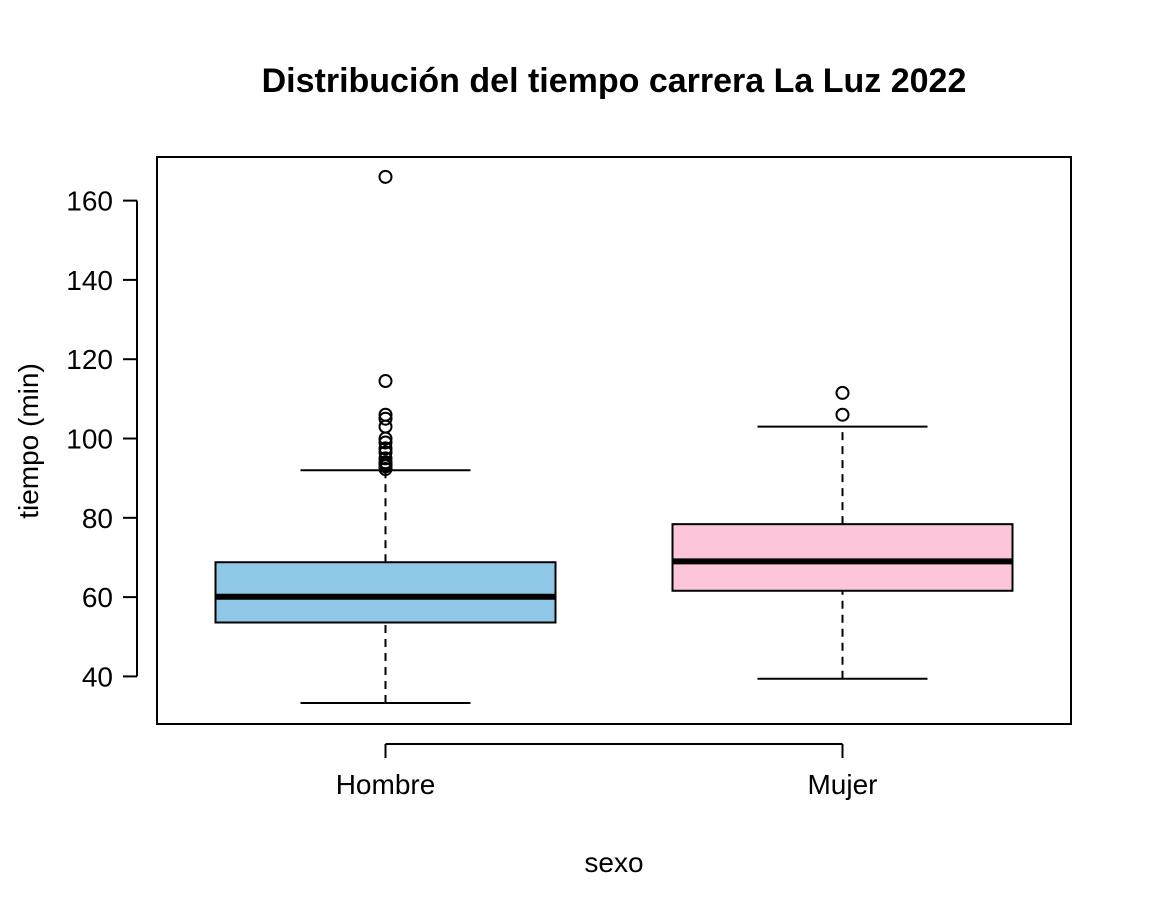  I want to click on y-axis: 40 60 80 100 120 140 160, so click(102, 439).